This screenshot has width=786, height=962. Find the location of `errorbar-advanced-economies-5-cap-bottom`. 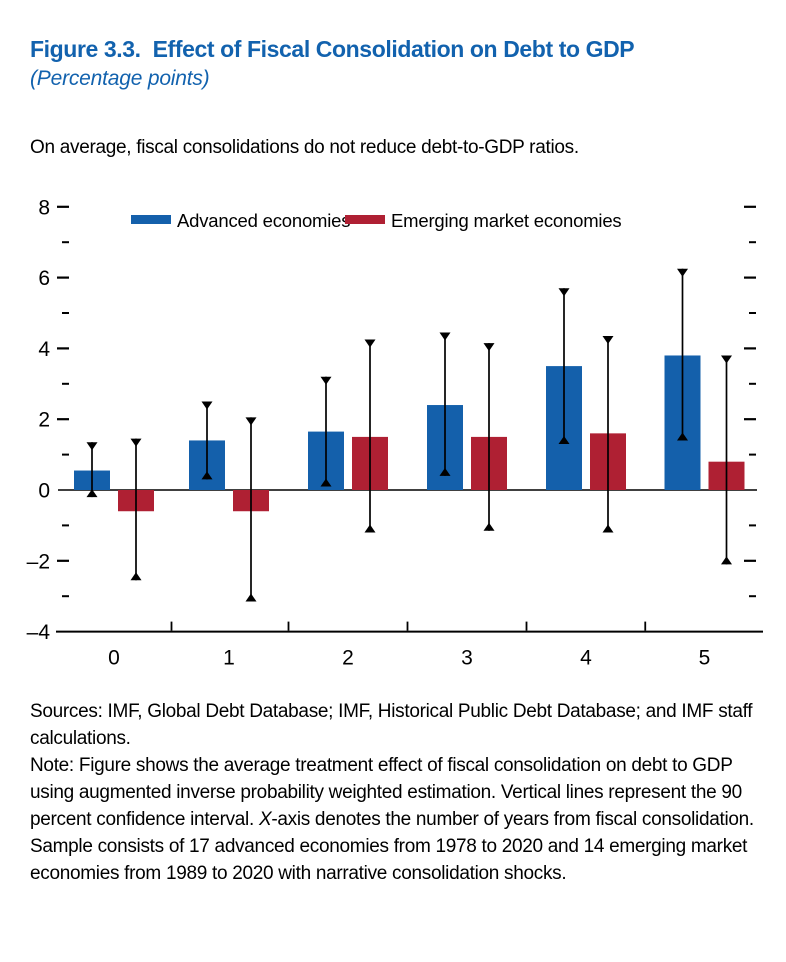

errorbar-advanced-economies-5-cap-bottom is located at coordinates (682, 436).